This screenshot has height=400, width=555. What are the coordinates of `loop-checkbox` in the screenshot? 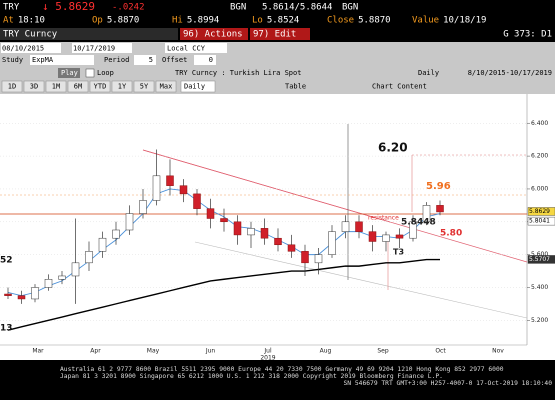 It's located at (90, 73).